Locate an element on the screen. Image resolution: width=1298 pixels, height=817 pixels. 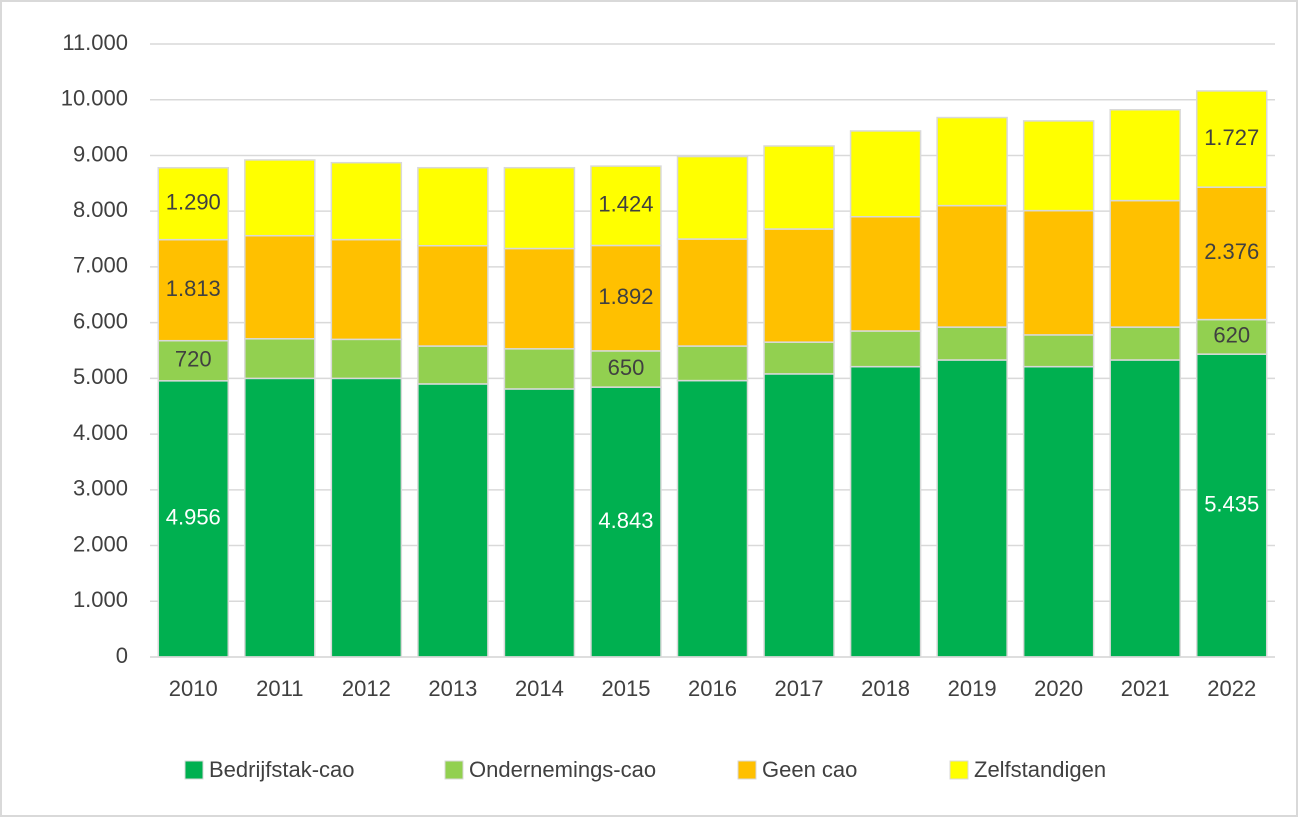
x-tick-label: 2014 is located at coordinates (539, 688).